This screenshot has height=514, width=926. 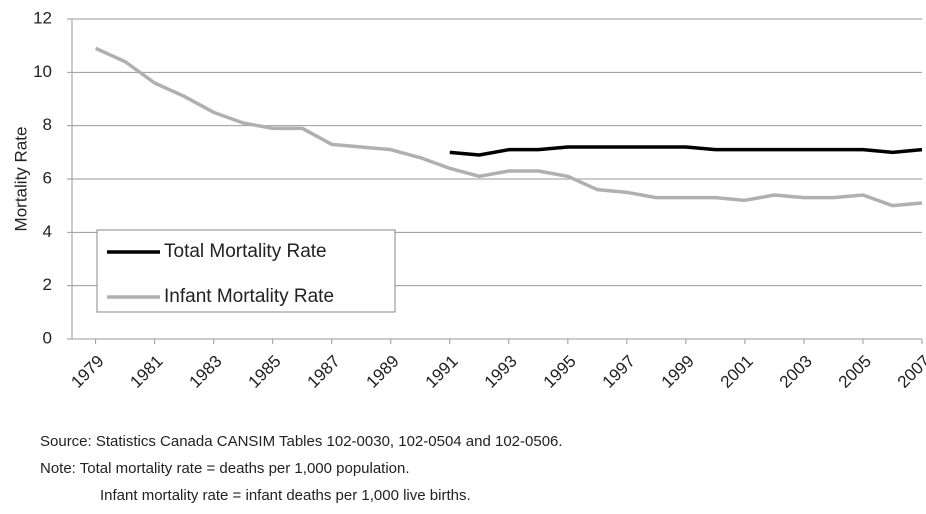 What do you see at coordinates (146, 372) in the screenshot?
I see `x-tick-label: 1981` at bounding box center [146, 372].